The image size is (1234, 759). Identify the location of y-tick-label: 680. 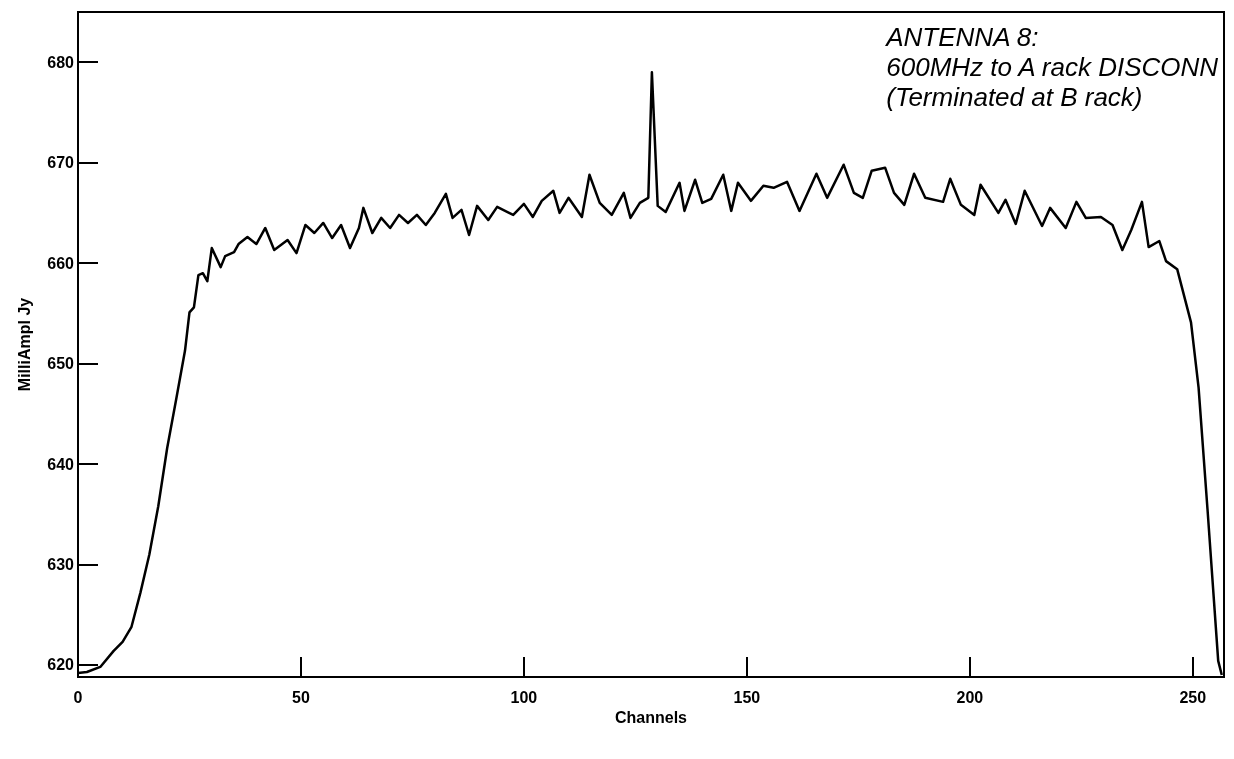
(61, 62).